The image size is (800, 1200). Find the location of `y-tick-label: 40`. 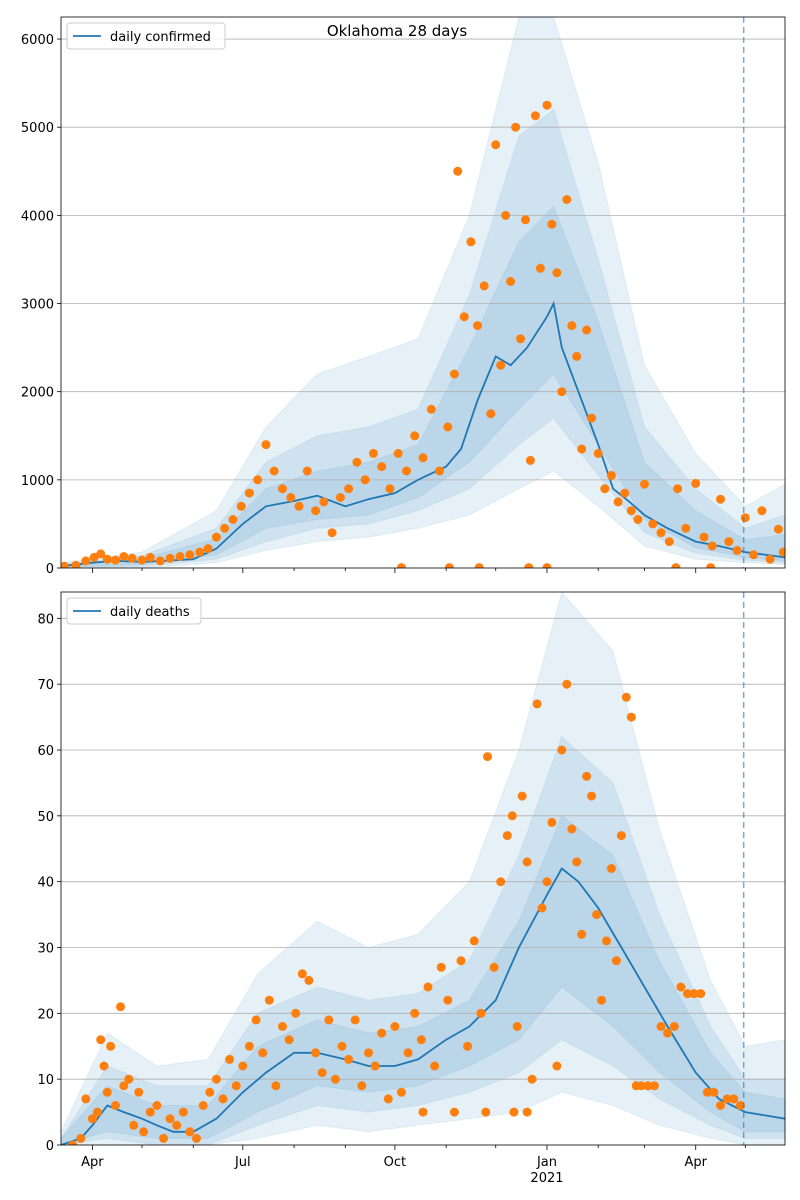

y-tick-label: 40 is located at coordinates (45, 883).